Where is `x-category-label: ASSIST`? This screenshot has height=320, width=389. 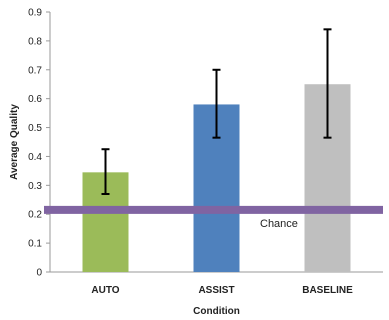 x-category-label: ASSIST is located at coordinates (216, 290).